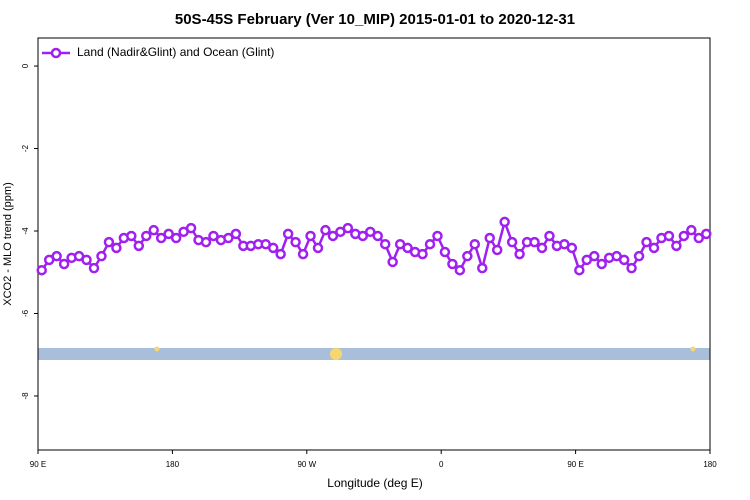  I want to click on legend-marker, so click(56, 53).